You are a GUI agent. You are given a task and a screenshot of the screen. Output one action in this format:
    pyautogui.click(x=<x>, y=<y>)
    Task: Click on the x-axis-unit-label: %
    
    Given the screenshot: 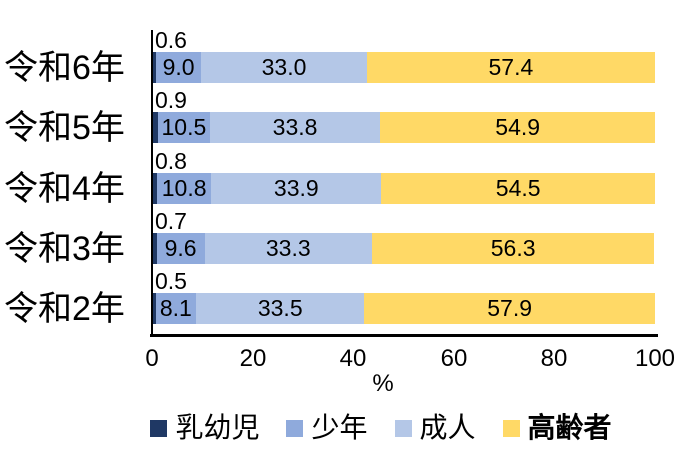 What is the action you would take?
    pyautogui.click(x=383, y=383)
    